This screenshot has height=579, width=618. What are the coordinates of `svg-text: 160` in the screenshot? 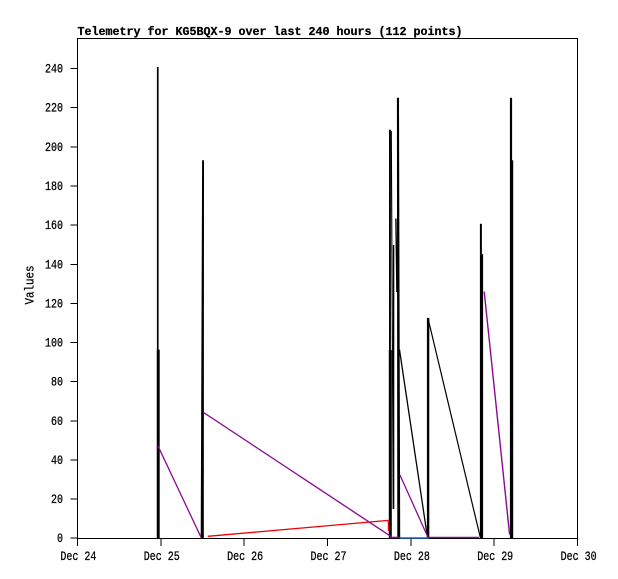 It's located at (54, 225).